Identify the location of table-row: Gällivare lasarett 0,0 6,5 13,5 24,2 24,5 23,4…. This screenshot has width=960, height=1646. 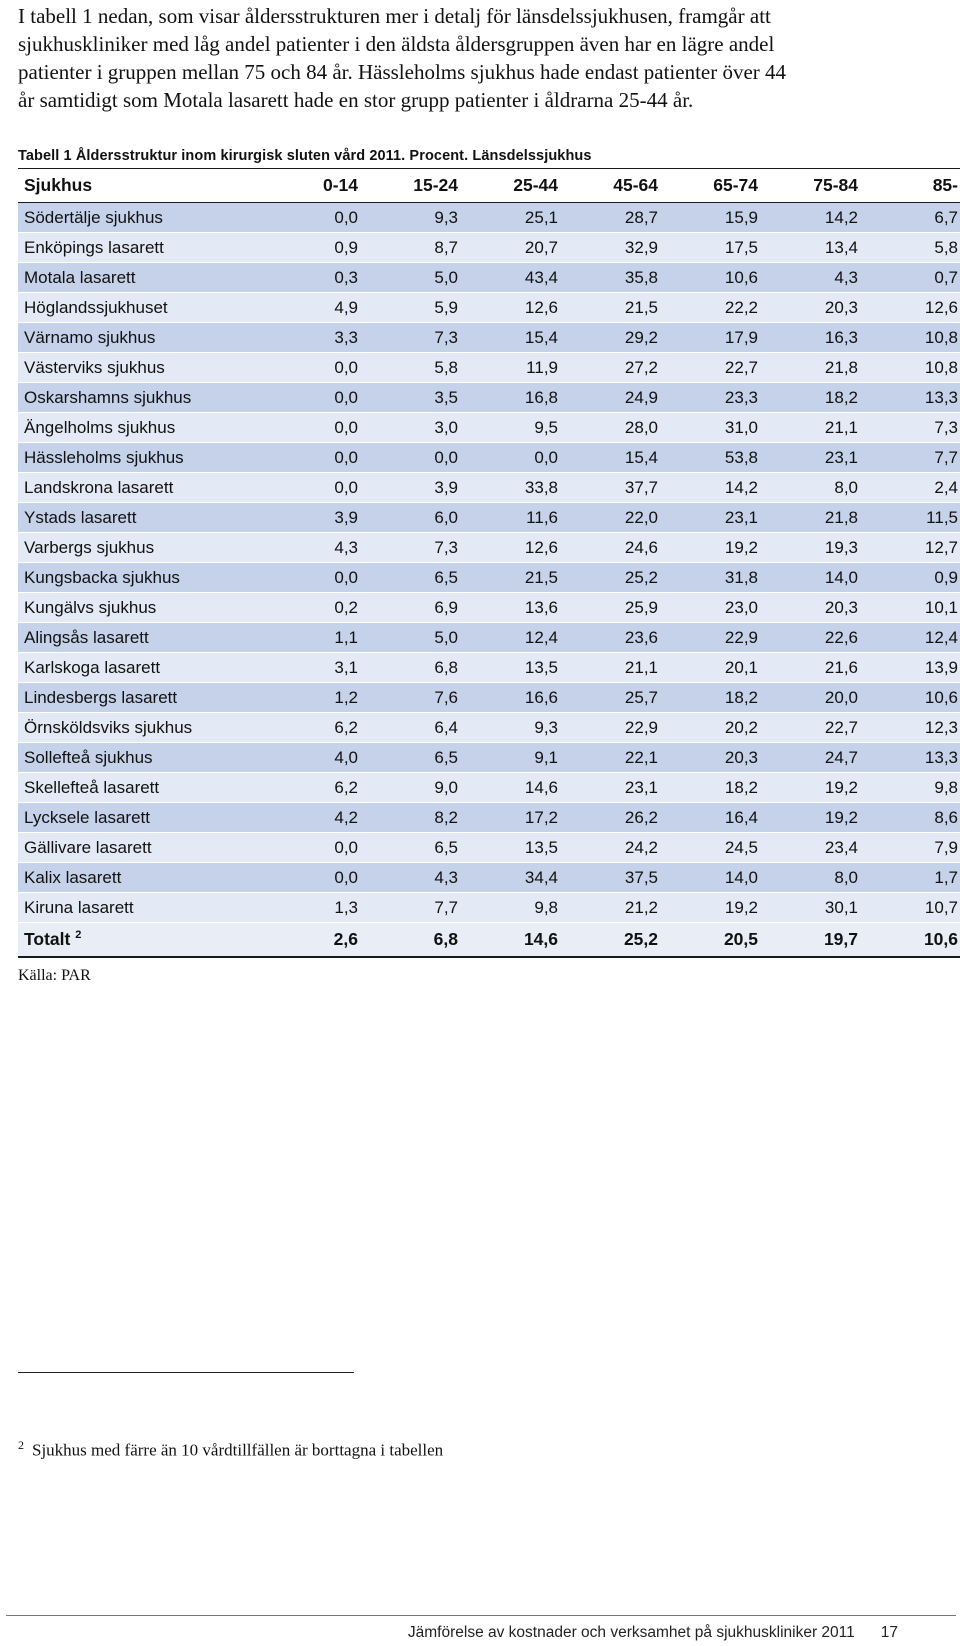
(489, 847).